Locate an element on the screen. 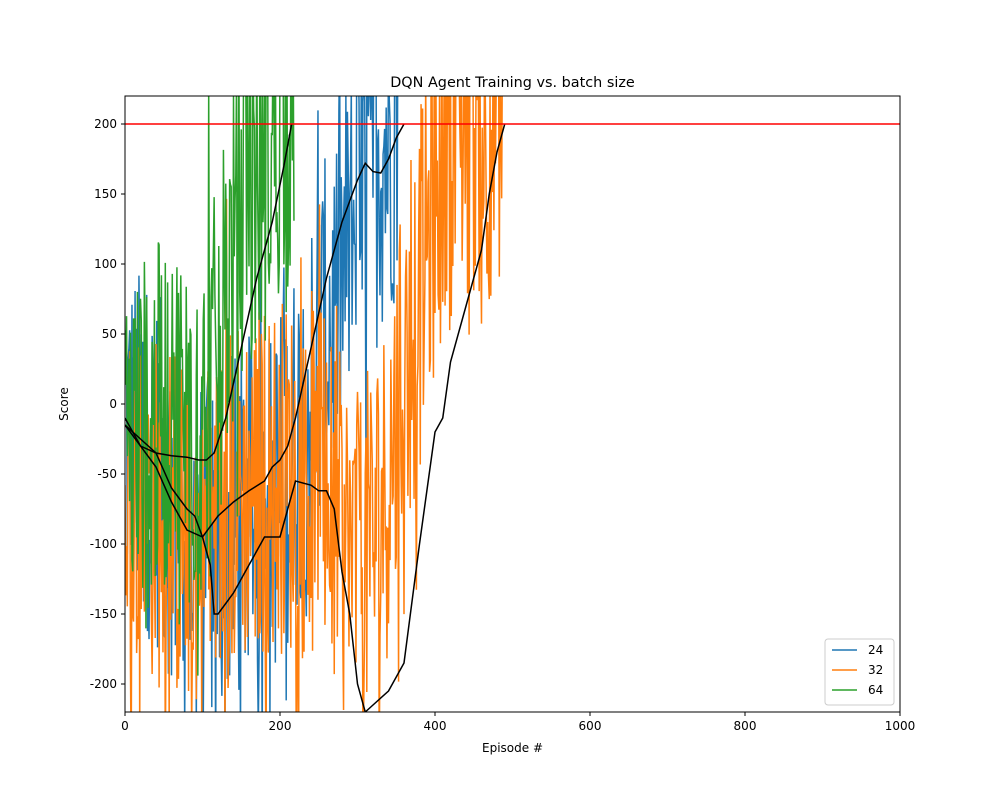 The width and height of the screenshot is (1000, 800). y-tick-label: 100 is located at coordinates (105, 264).